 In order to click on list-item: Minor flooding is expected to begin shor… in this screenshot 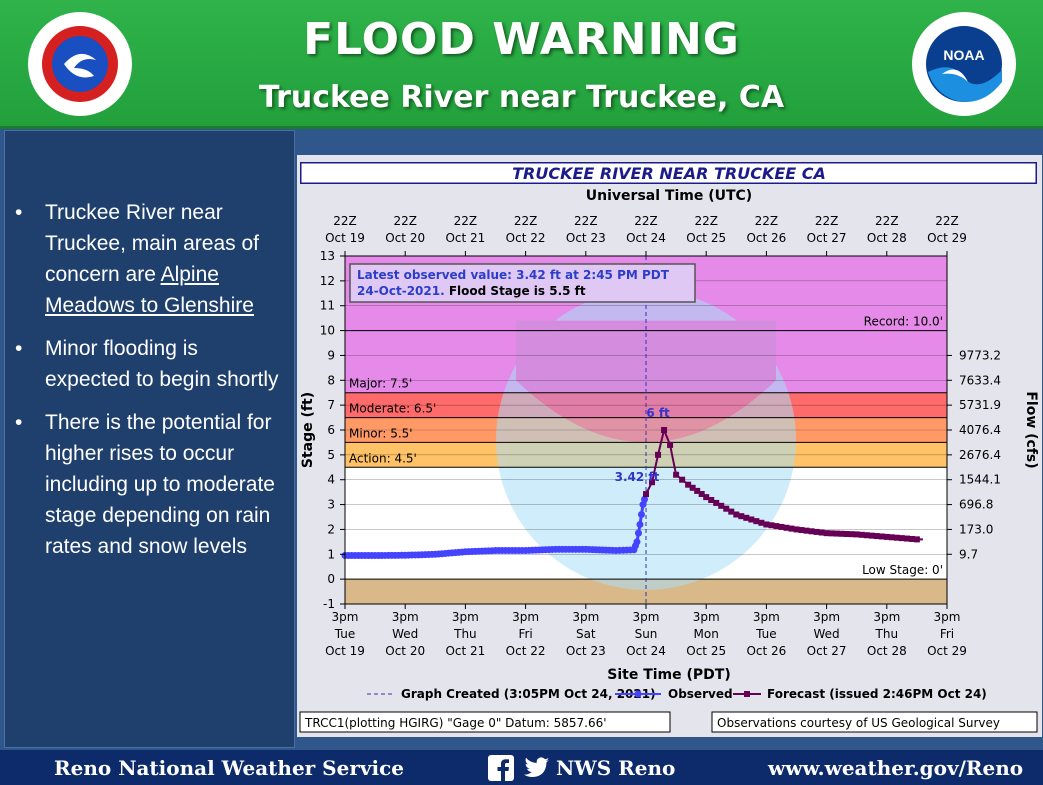, I will do `click(143, 364)`.